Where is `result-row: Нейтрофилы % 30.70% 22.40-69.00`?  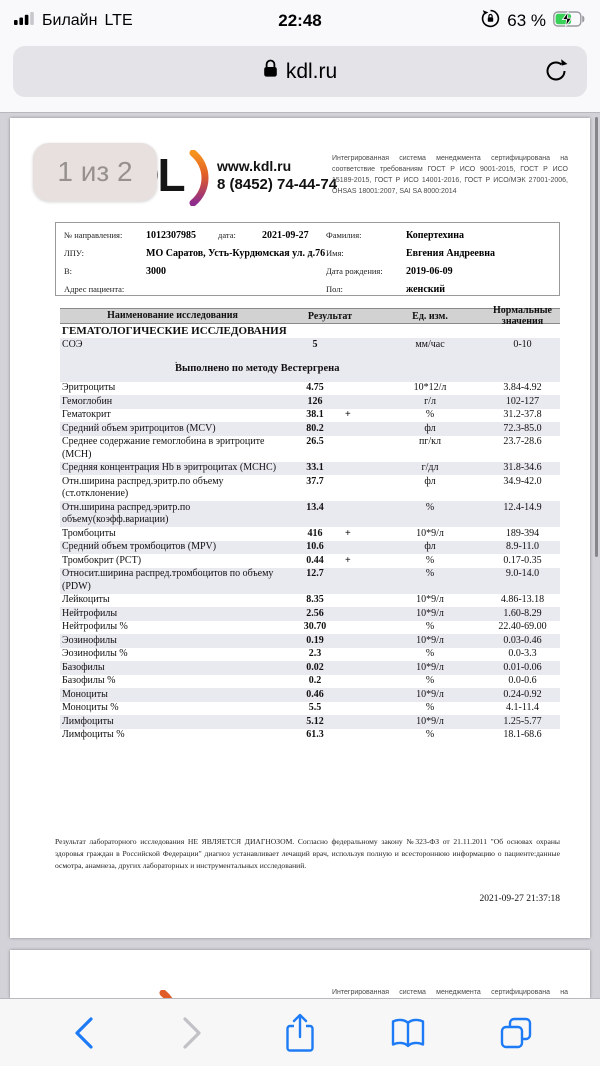
result-row: Нейтрофилы % 30.70% 22.40-69.00 is located at coordinates (304, 626).